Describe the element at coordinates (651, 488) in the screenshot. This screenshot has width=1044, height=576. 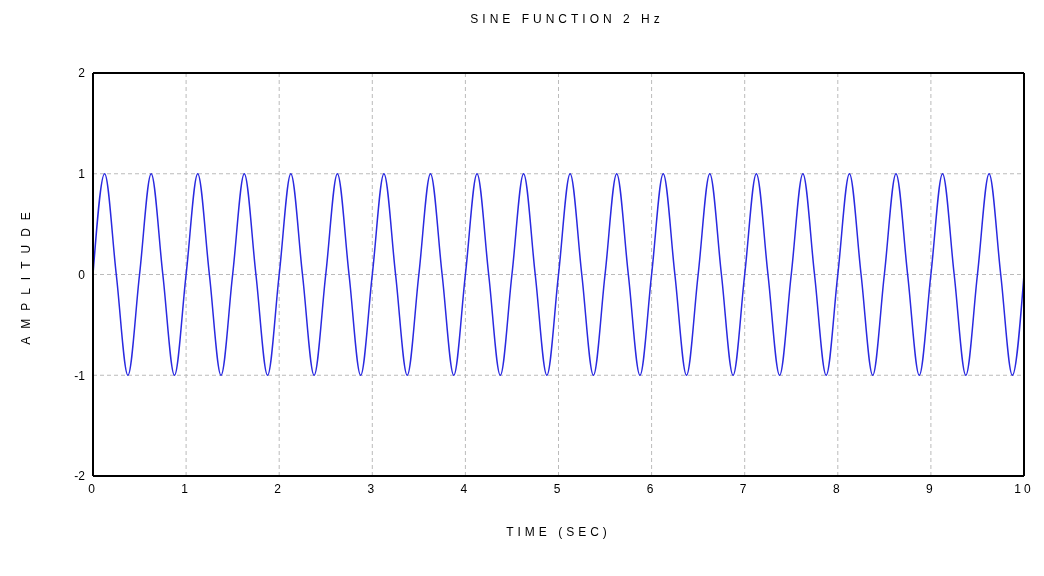
I see `x-tick-label: 6` at that location.